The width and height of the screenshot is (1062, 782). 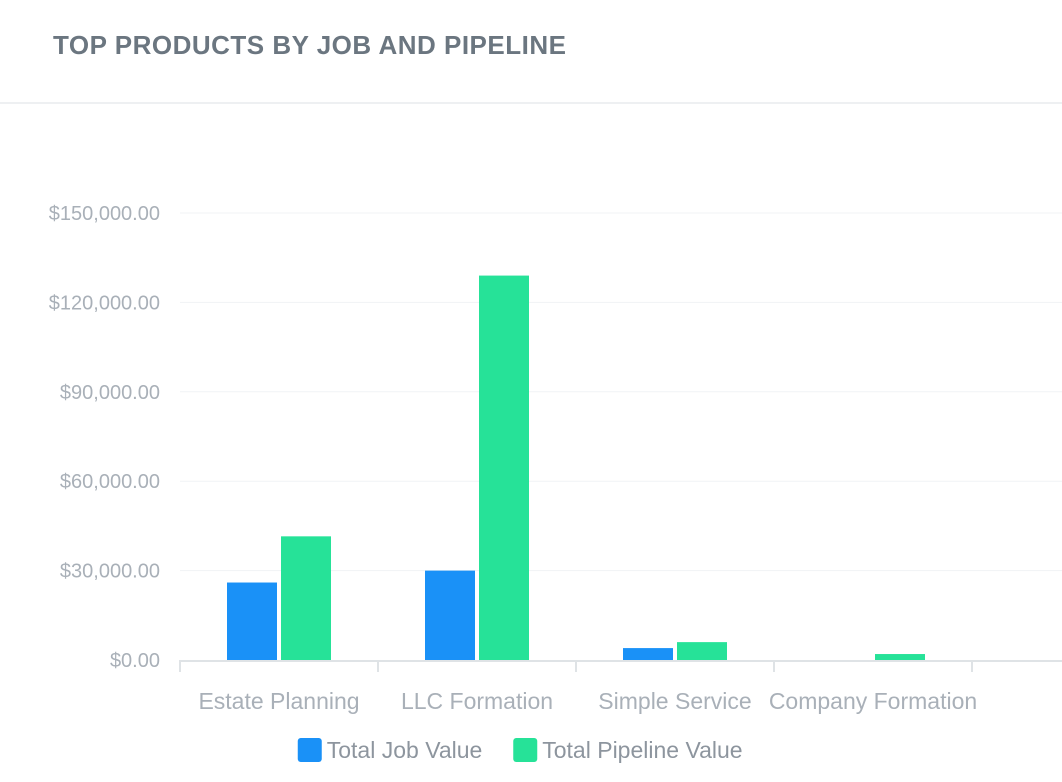 I want to click on chart-title: TOP PRODUCTS BY JOB AND PIPELINE, so click(x=310, y=45).